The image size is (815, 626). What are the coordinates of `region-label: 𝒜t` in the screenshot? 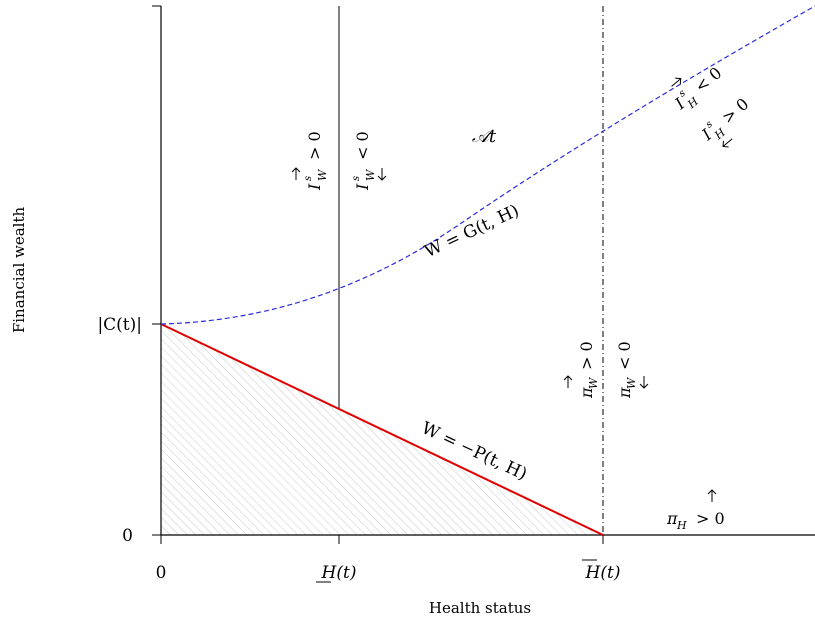 It's located at (484, 136).